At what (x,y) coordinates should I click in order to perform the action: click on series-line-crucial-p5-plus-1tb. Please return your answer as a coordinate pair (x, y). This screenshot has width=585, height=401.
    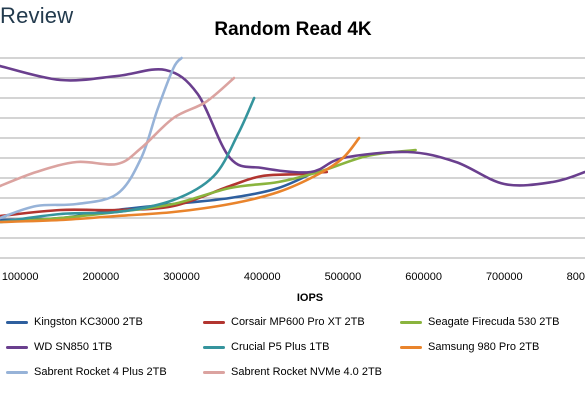
    Looking at the image, I should click on (128, 160).